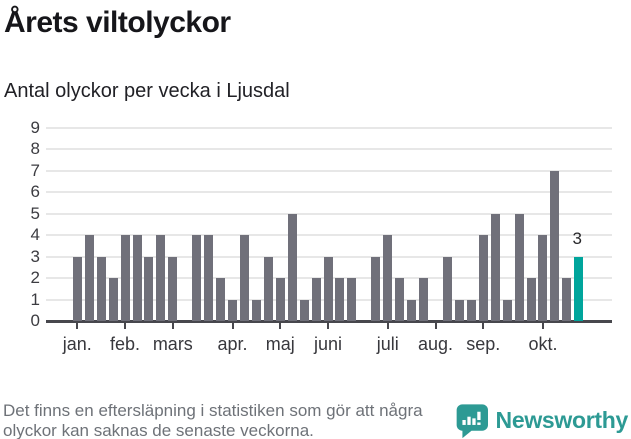 This screenshot has height=439, width=631. I want to click on y-tick-label-9: 9, so click(35, 127).